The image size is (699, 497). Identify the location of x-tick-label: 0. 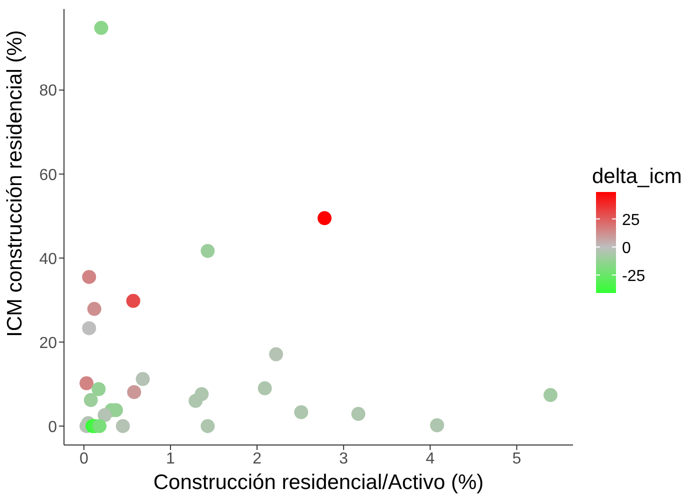
(83, 459).